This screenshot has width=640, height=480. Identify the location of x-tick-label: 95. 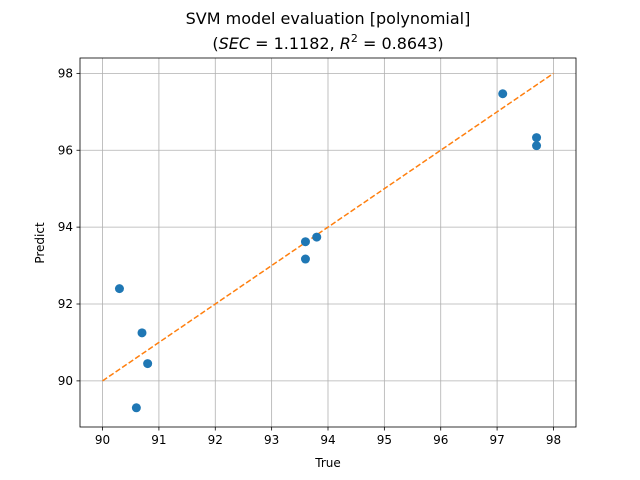
(384, 440).